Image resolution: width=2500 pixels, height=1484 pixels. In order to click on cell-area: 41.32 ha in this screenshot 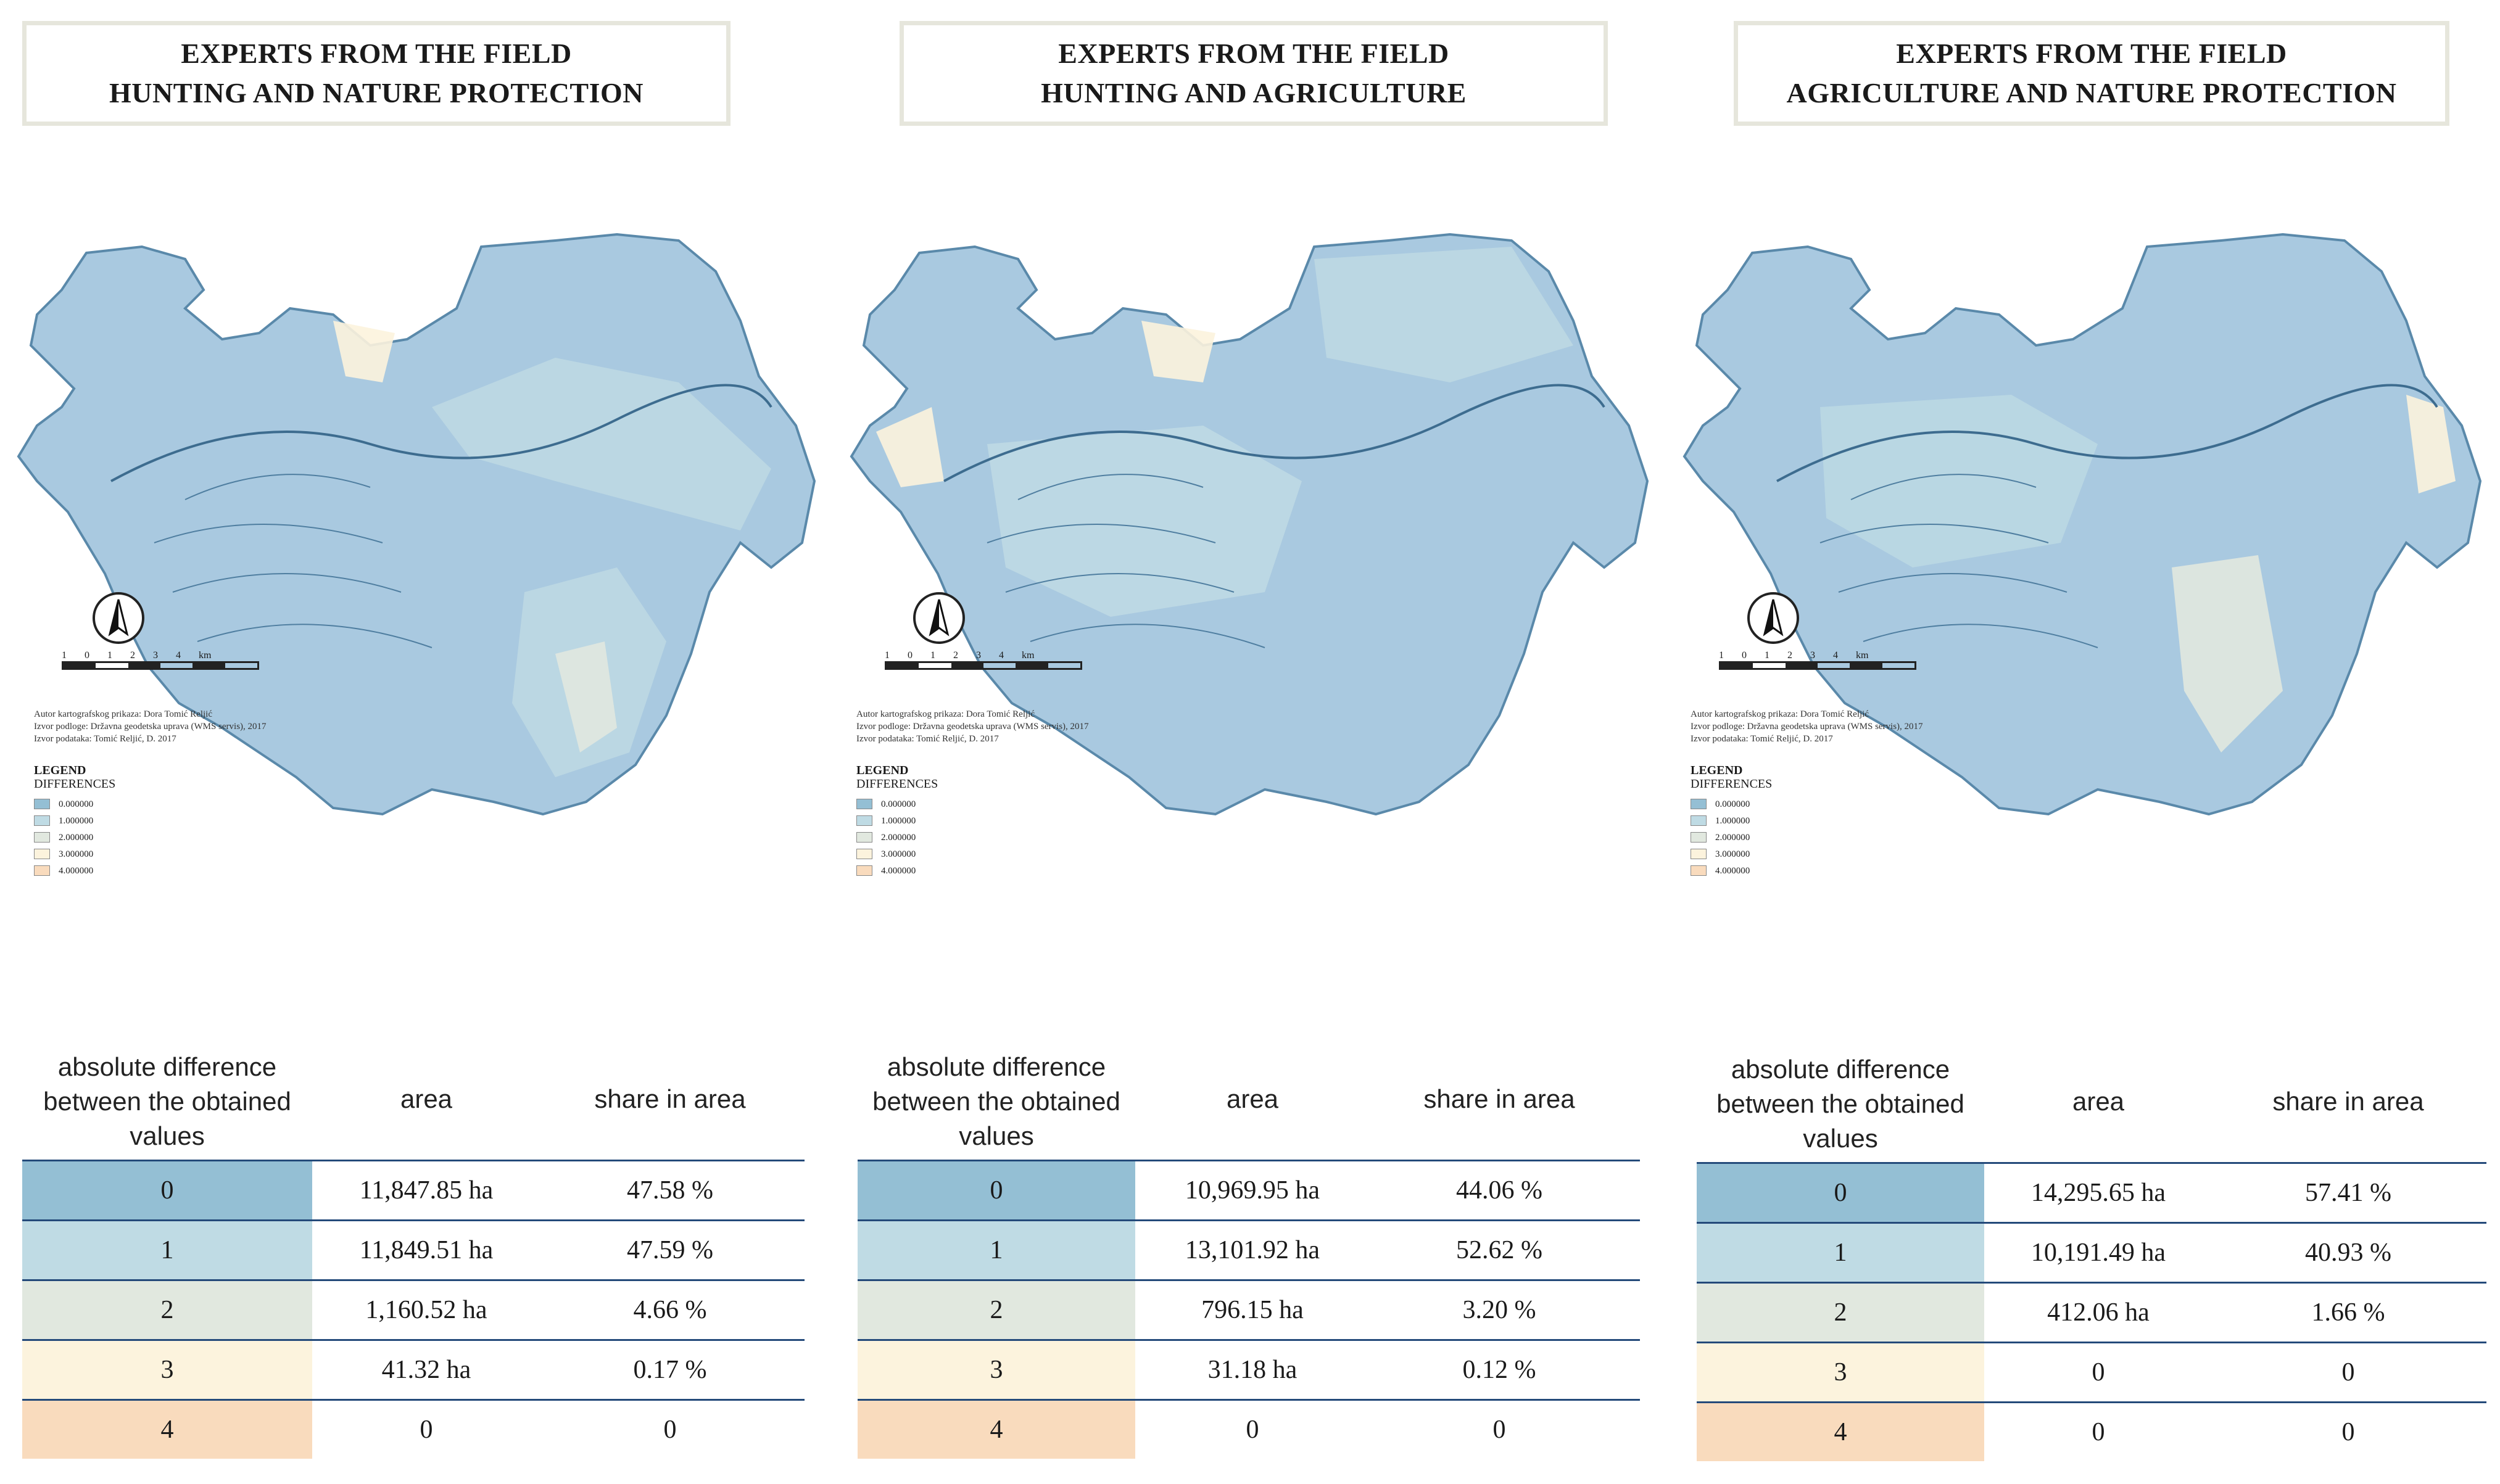, I will do `click(426, 1370)`.